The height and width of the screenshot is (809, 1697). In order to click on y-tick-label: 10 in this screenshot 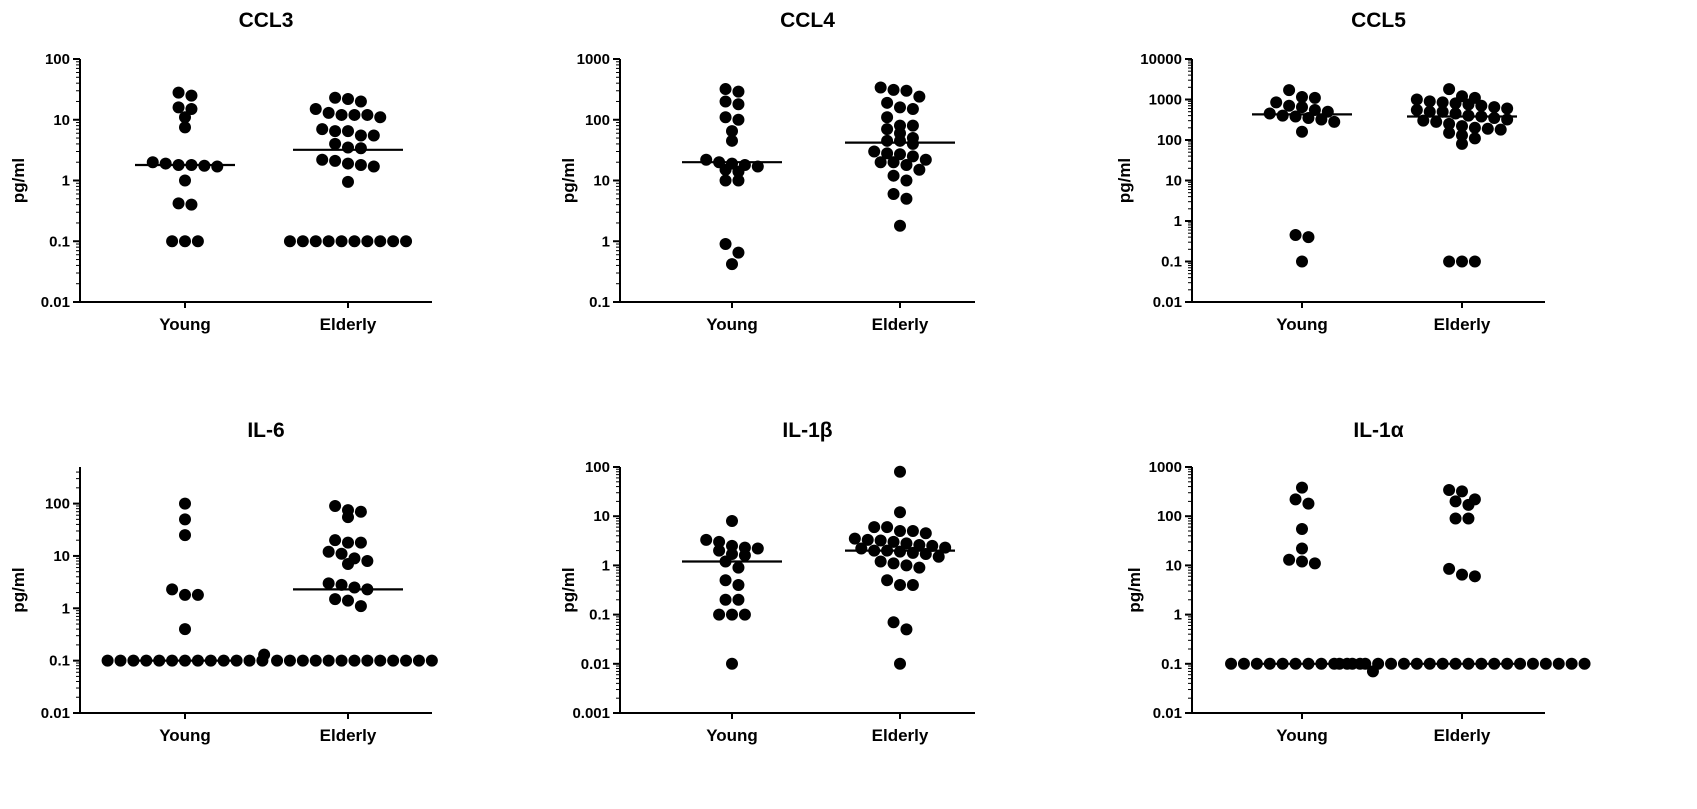, I will do `click(61, 556)`.